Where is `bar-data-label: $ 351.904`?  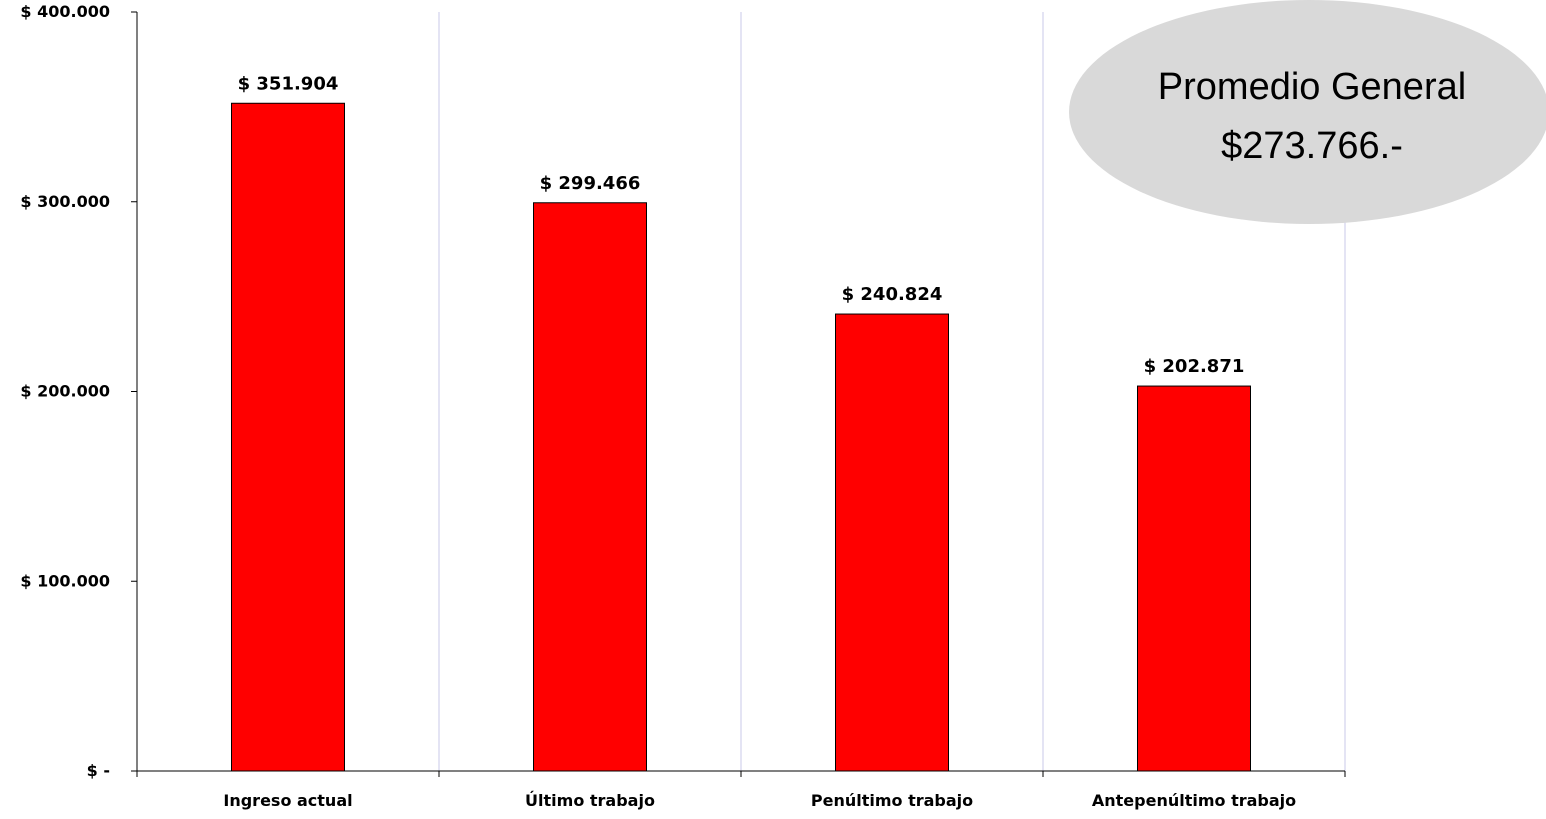
bar-data-label: $ 351.904 is located at coordinates (288, 83).